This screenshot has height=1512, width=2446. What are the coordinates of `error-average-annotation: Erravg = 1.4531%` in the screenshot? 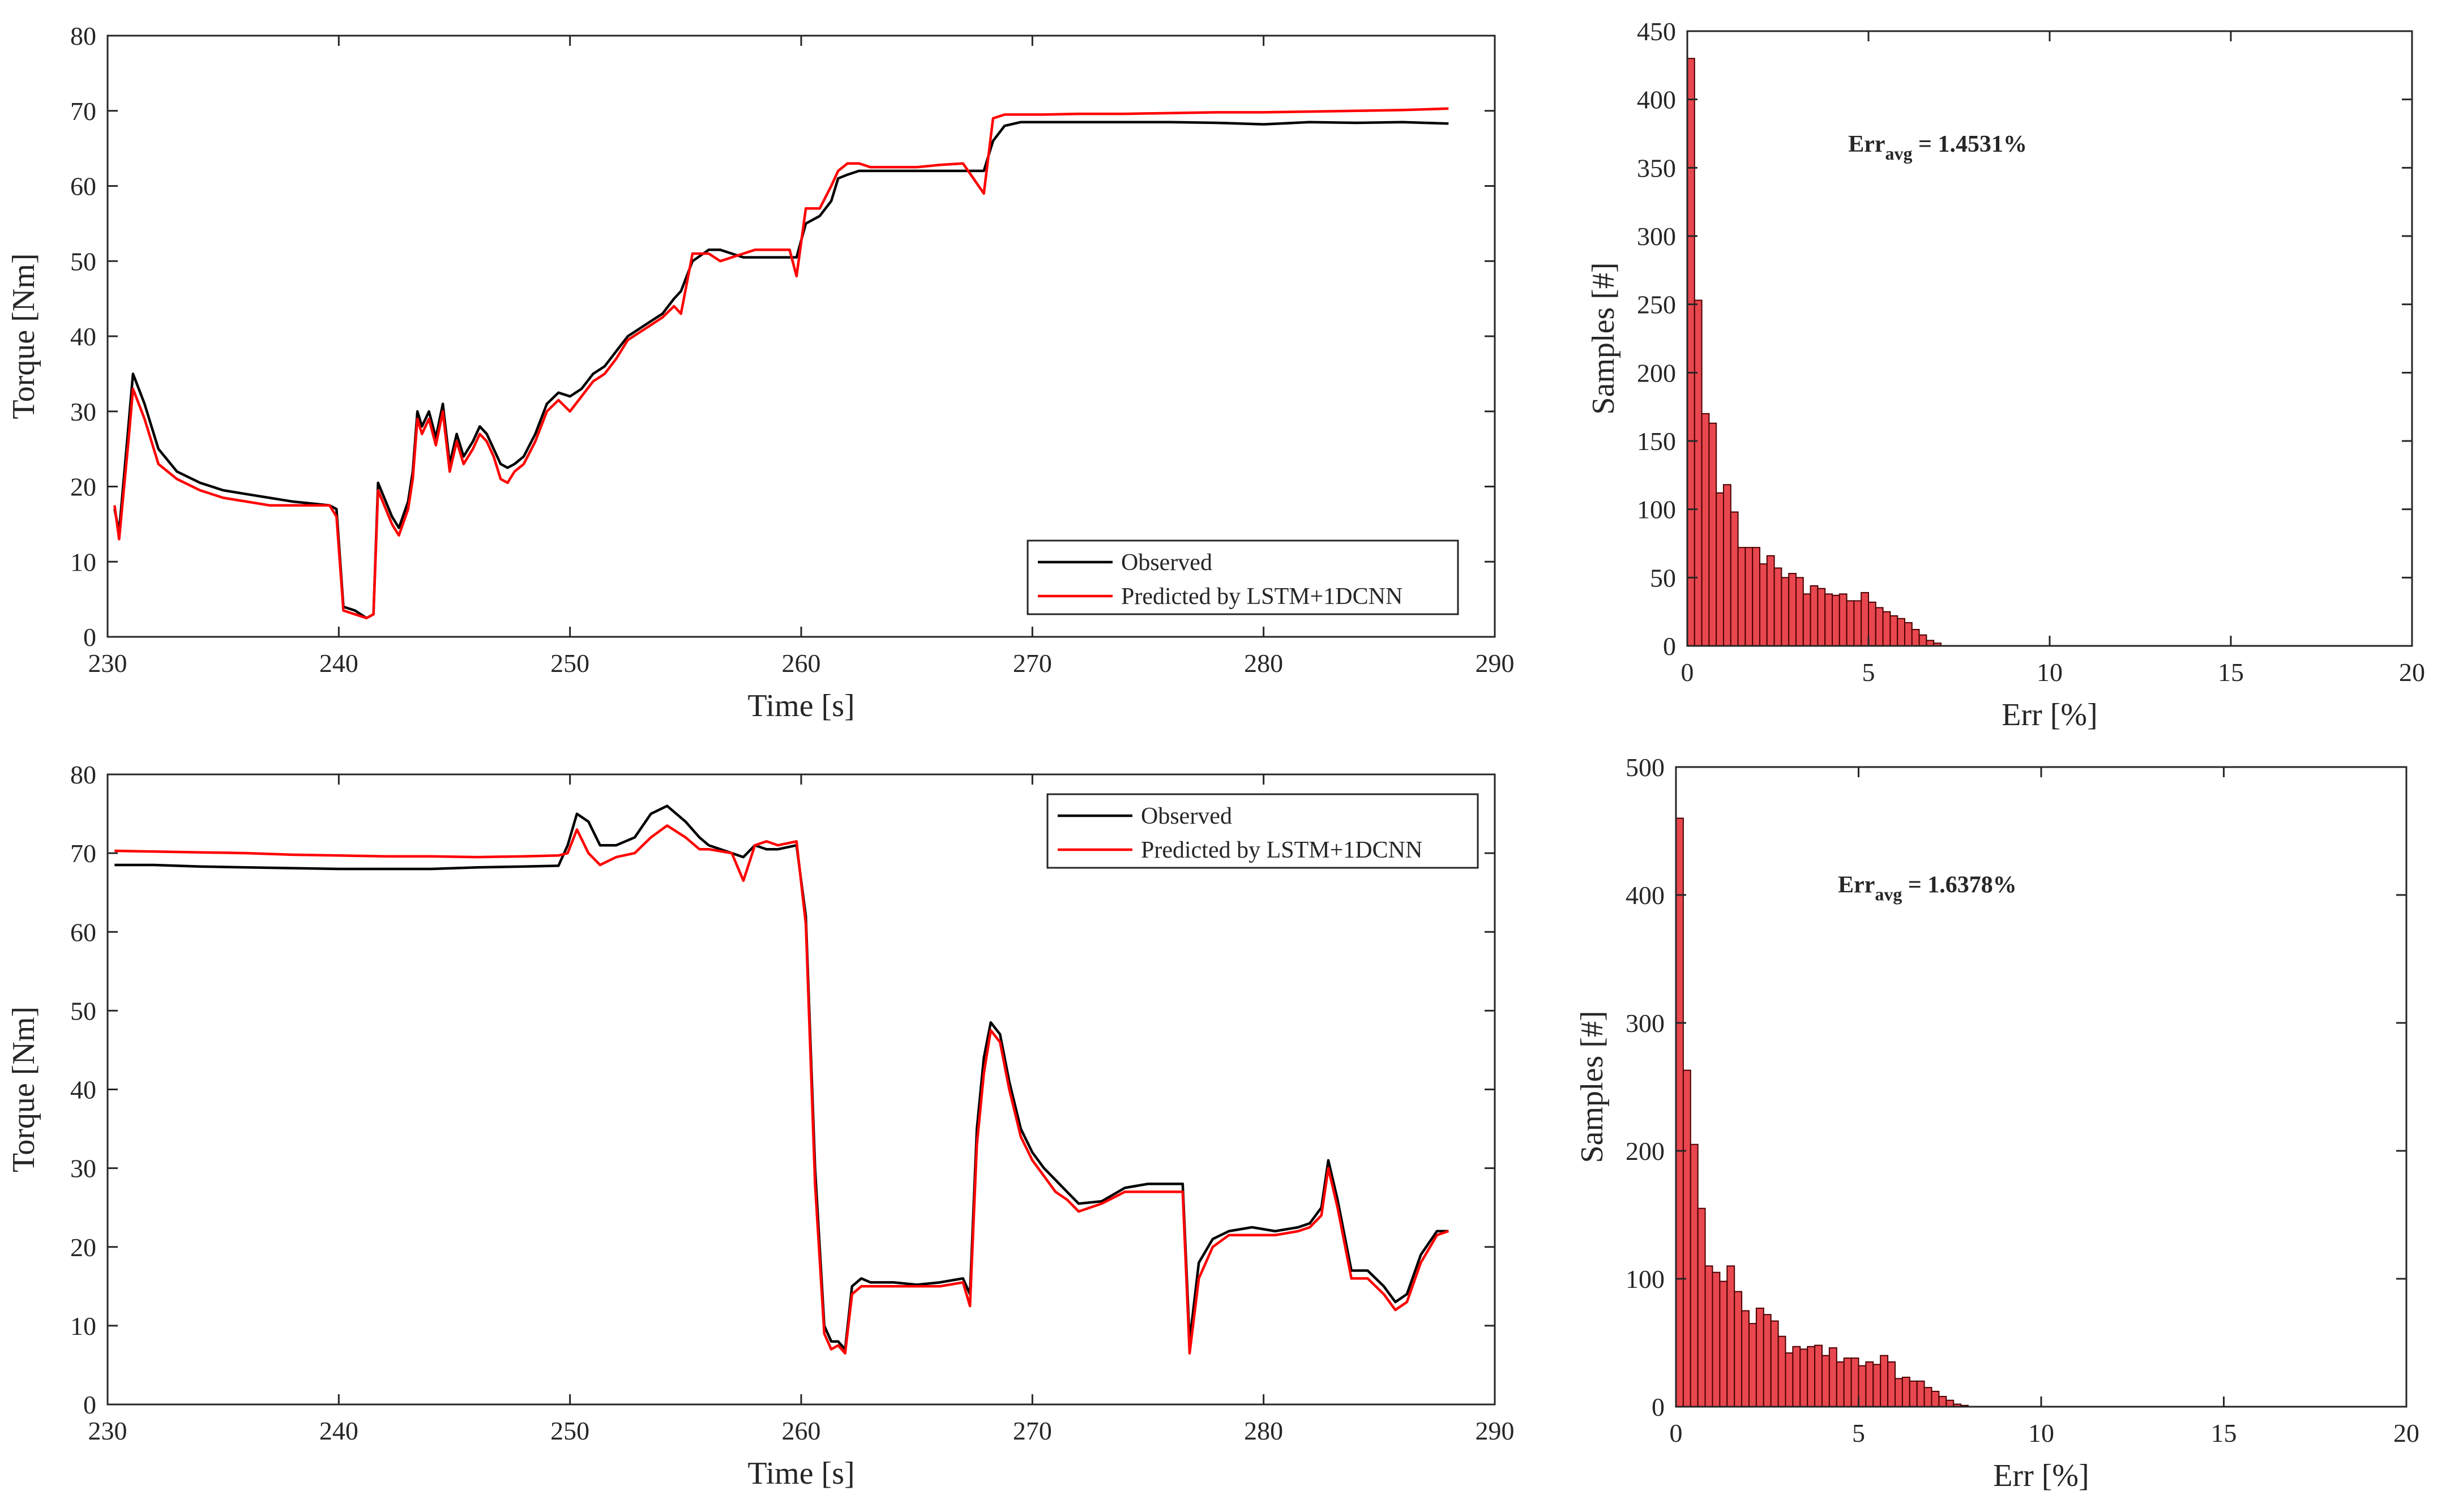 It's located at (1937, 148).